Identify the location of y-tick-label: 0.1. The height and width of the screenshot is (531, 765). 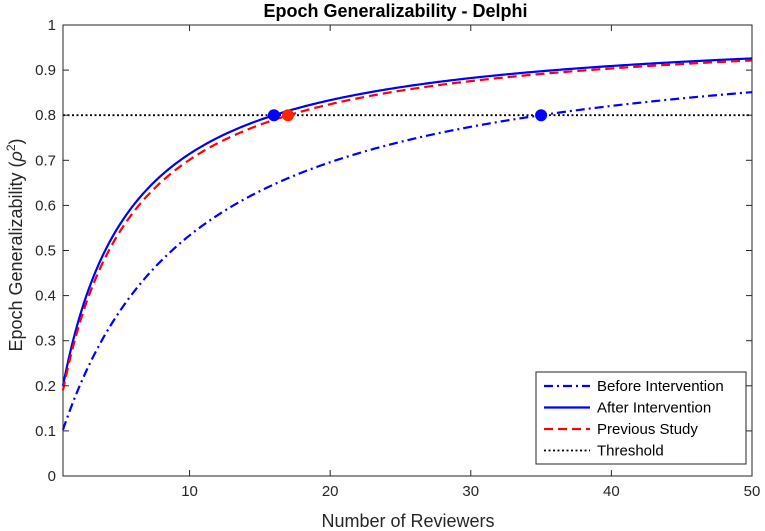
(45, 431).